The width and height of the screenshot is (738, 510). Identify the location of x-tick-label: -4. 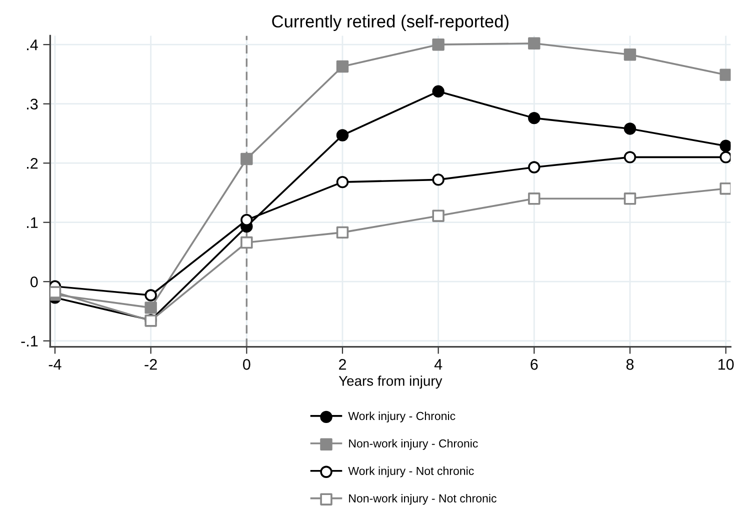
(55, 364).